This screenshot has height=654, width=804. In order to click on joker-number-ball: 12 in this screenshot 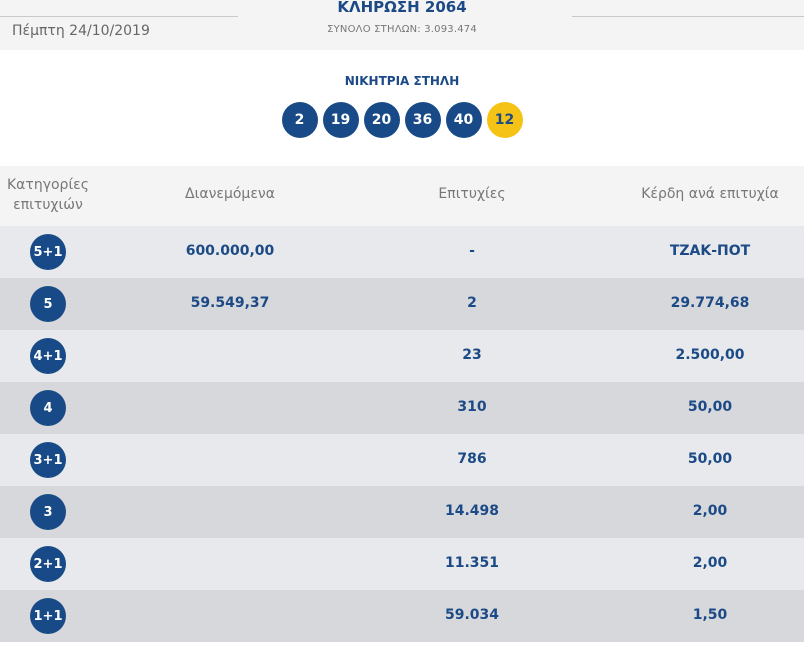, I will do `click(504, 120)`.